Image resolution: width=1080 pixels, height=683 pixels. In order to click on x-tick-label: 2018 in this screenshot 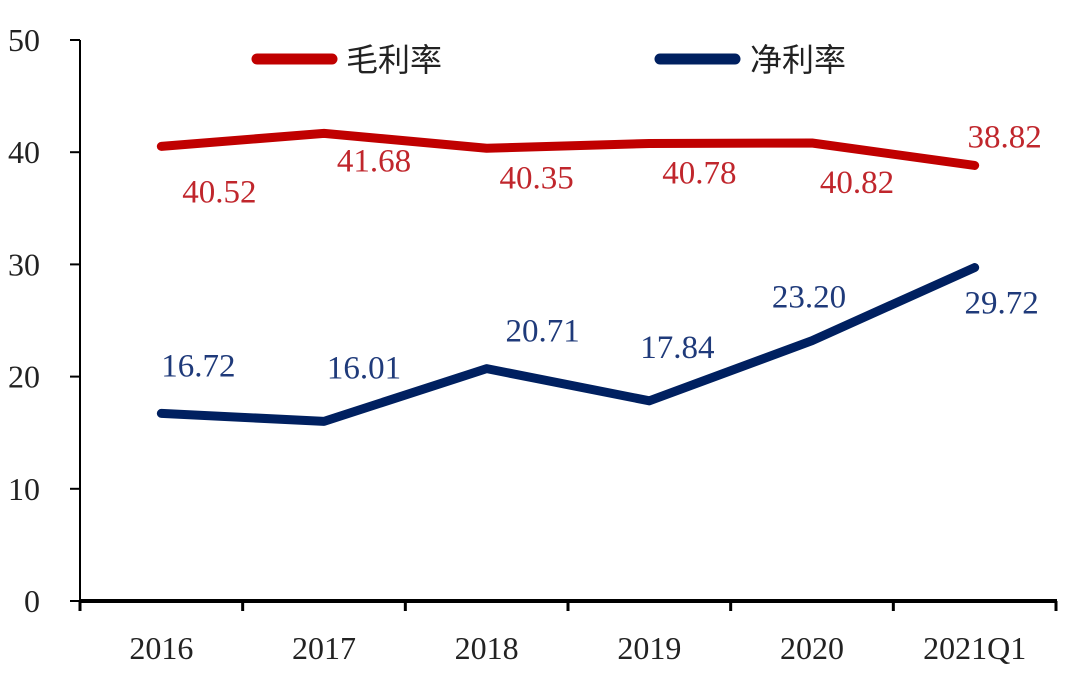, I will do `click(487, 648)`.